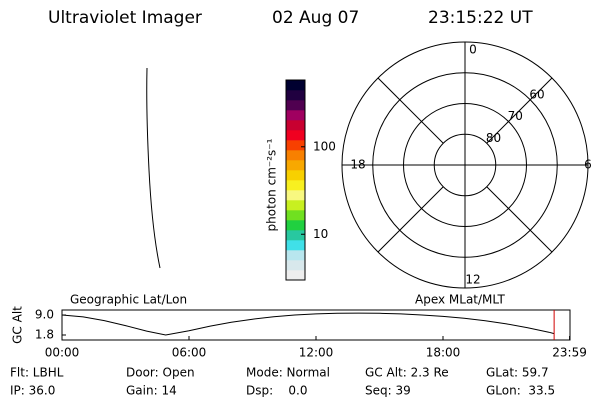 This screenshot has height=400, width=600. Describe the element at coordinates (472, 280) in the screenshot. I see `mlt-label: 12` at that location.